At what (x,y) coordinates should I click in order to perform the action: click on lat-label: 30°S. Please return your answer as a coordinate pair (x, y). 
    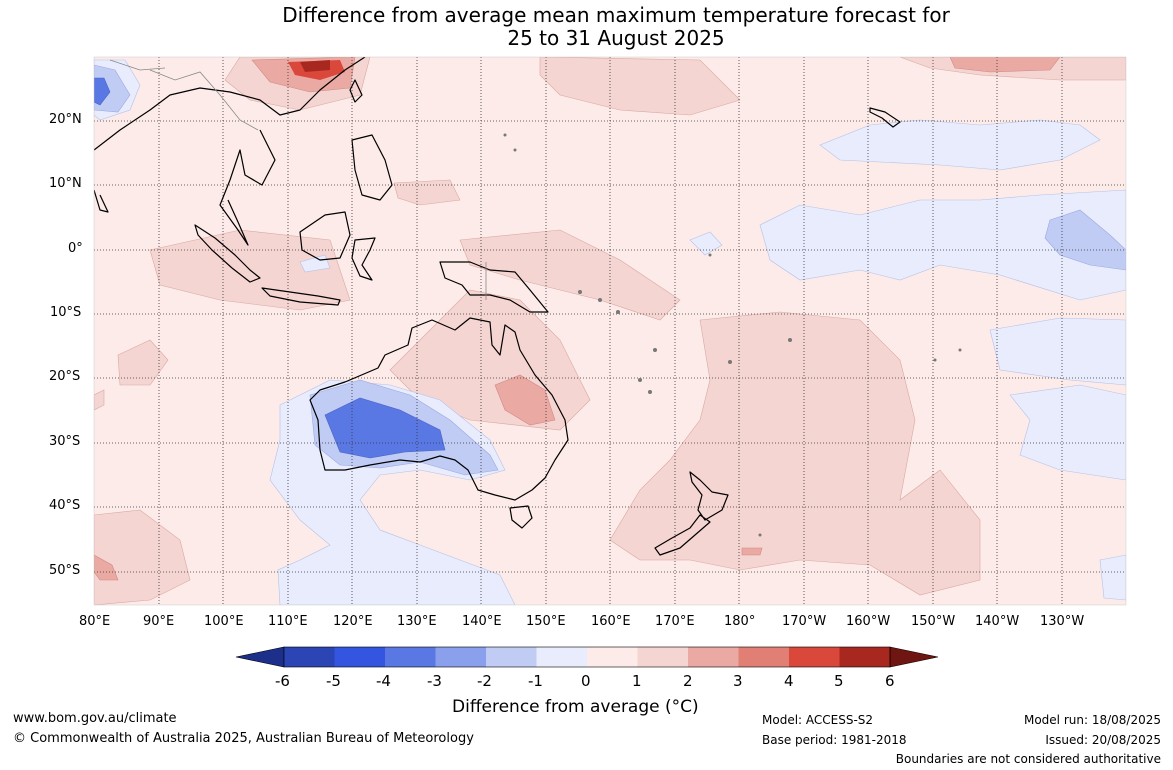
    Looking at the image, I should click on (65, 441).